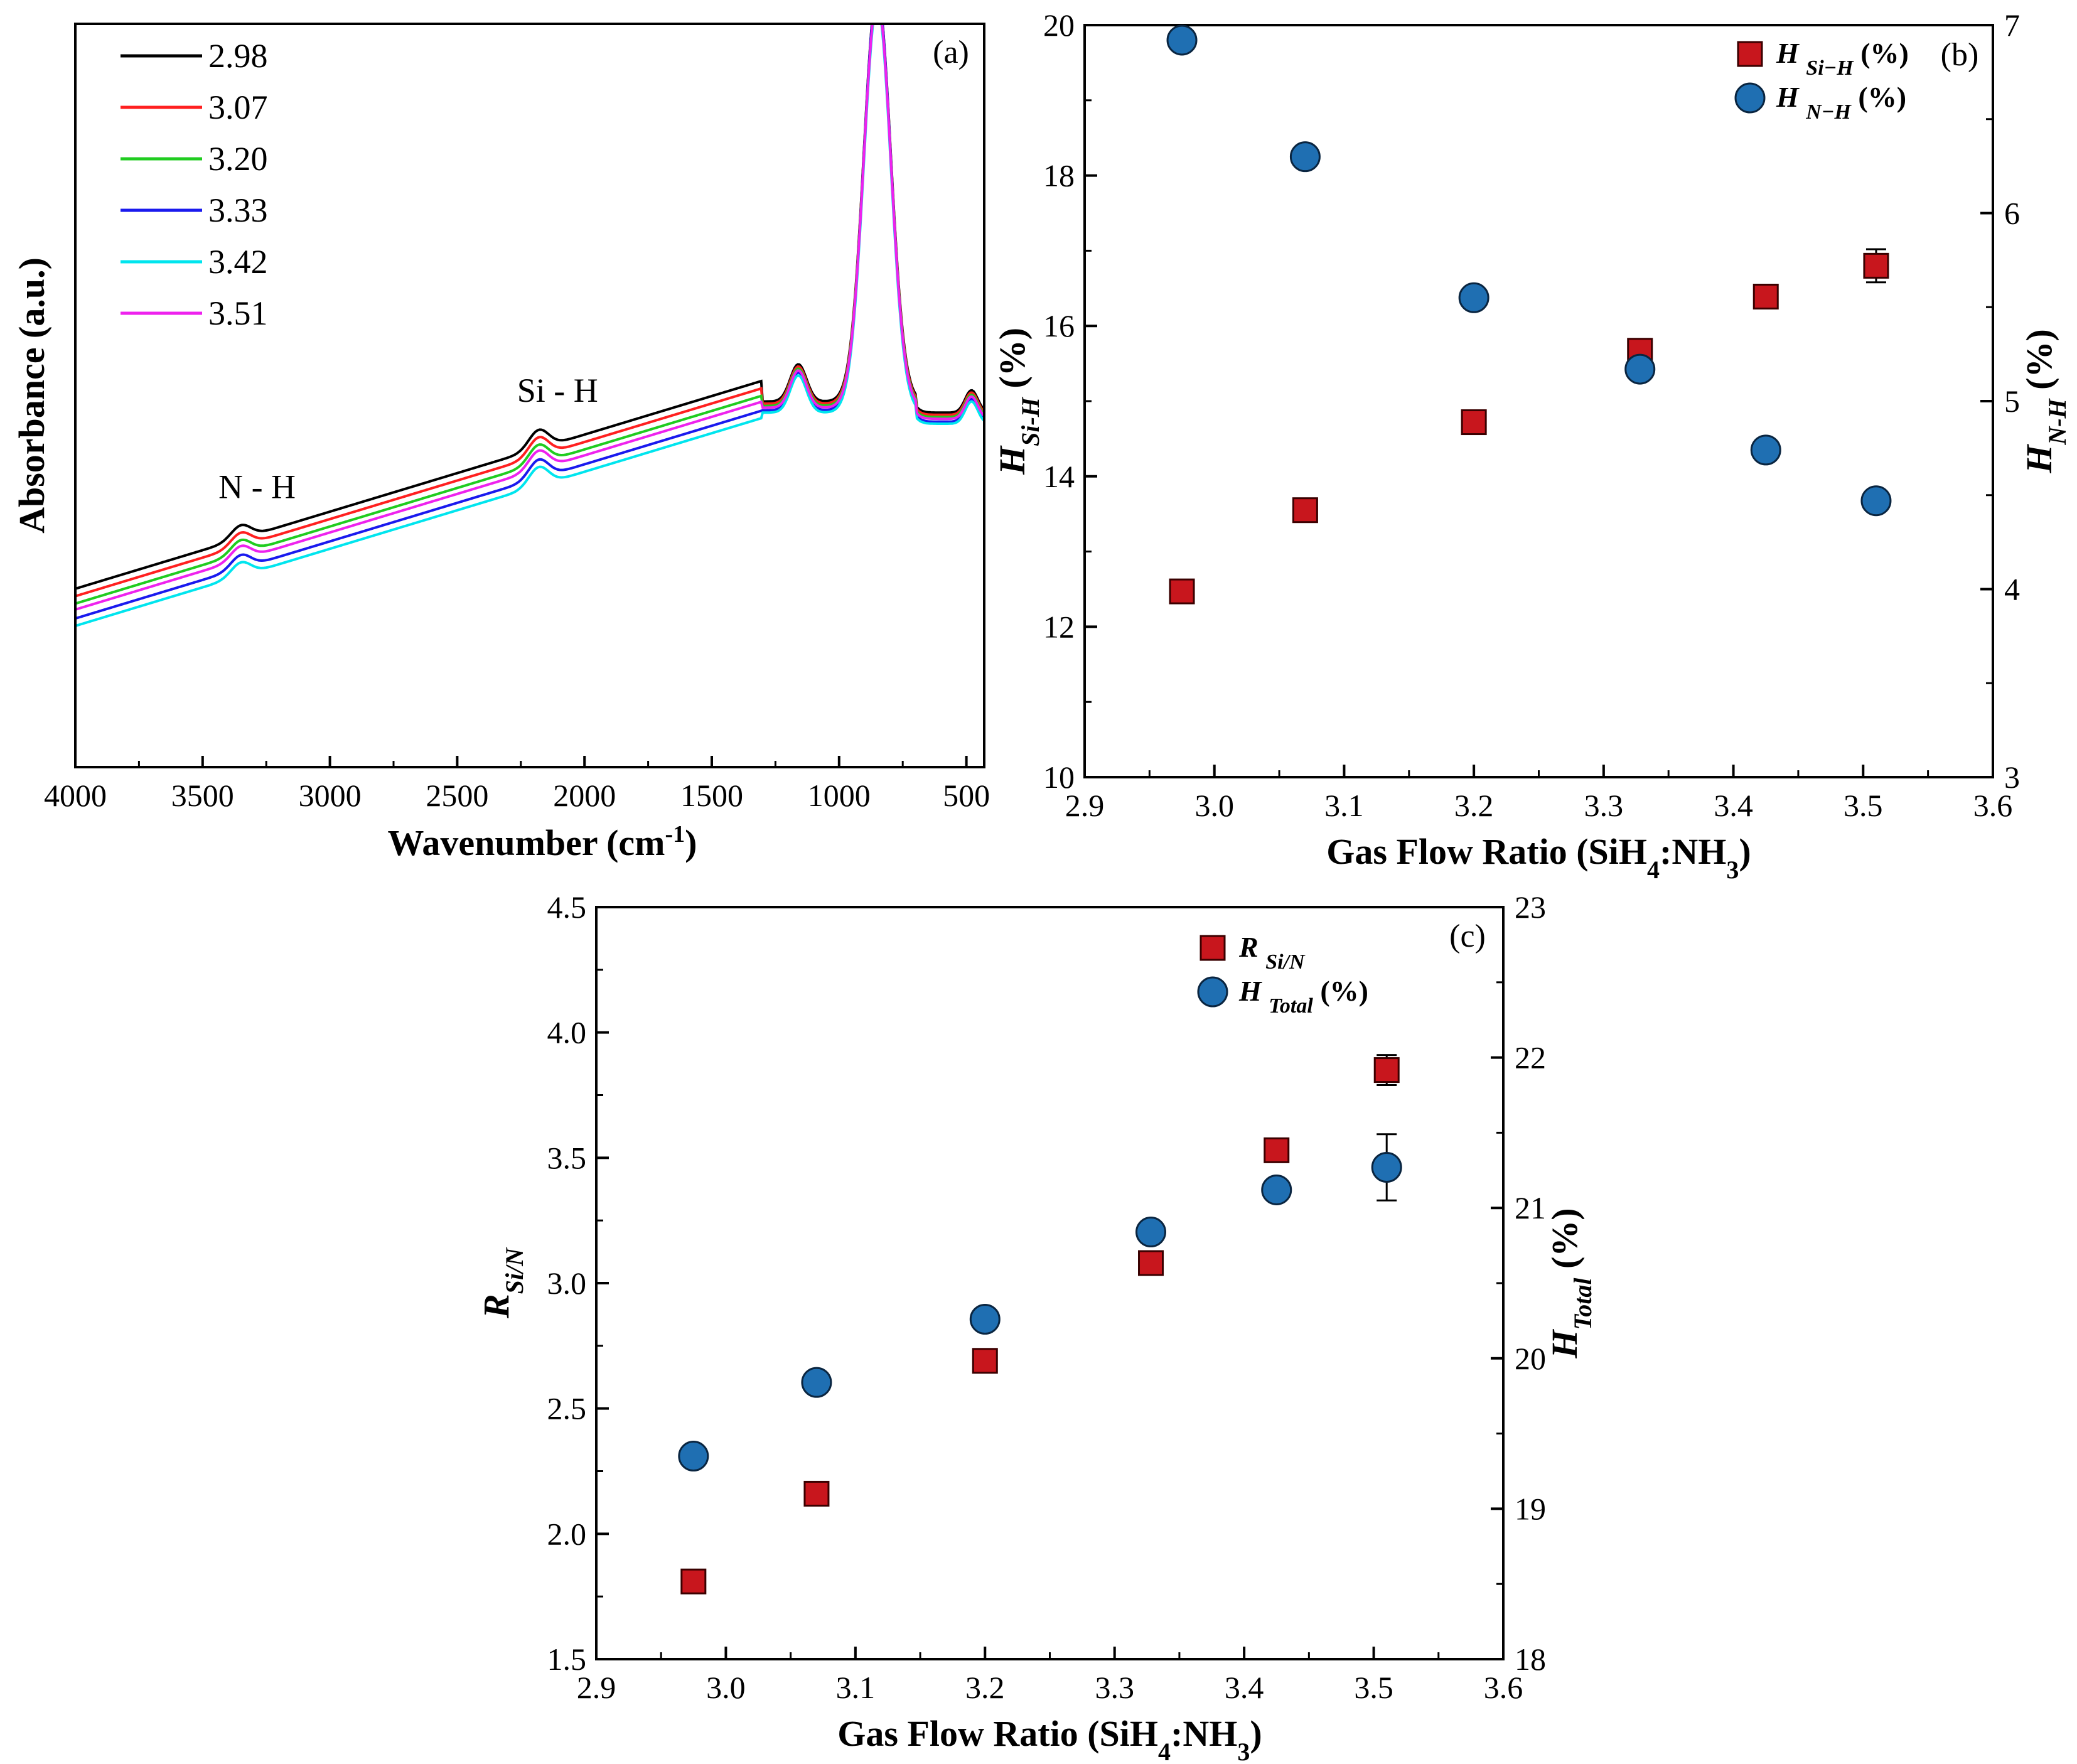 Image resolution: width=2077 pixels, height=1764 pixels. What do you see at coordinates (985, 1687) in the screenshot?
I see `x-tick-label-c-3.2: 3.2` at bounding box center [985, 1687].